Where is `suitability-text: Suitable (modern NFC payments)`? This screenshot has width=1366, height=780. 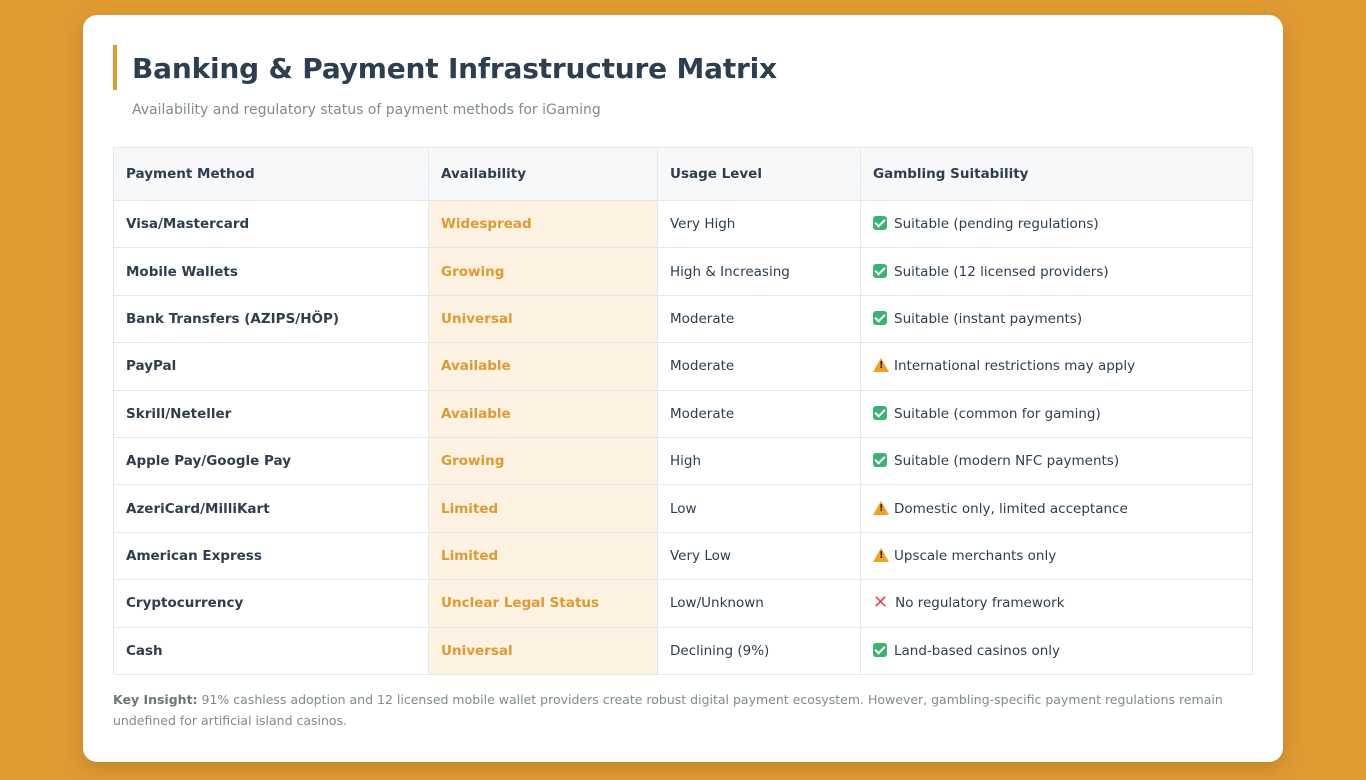 suitability-text: Suitable (modern NFC payments) is located at coordinates (1007, 461).